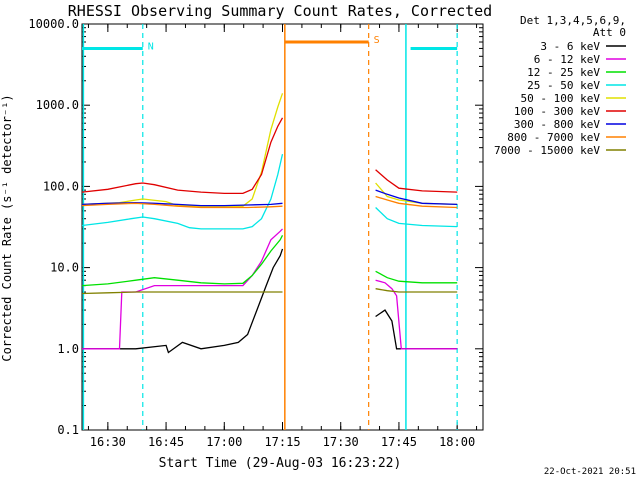 The width and height of the screenshot is (640, 484). Describe the element at coordinates (108, 442) in the screenshot. I see `x-tick-label: 16:30` at that location.